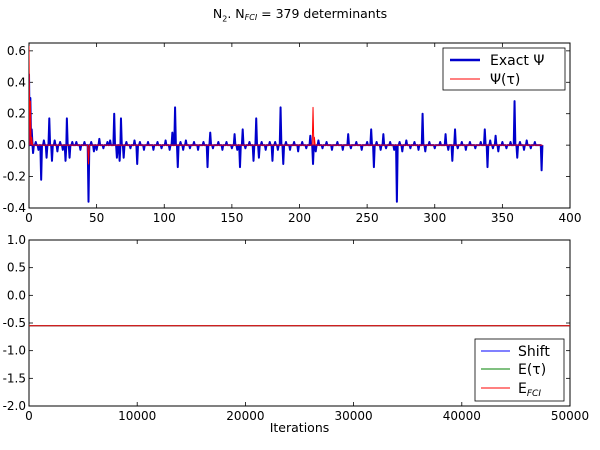 Image resolution: width=600 pixels, height=450 pixels. I want to click on bottom-legend-box, so click(519, 370).